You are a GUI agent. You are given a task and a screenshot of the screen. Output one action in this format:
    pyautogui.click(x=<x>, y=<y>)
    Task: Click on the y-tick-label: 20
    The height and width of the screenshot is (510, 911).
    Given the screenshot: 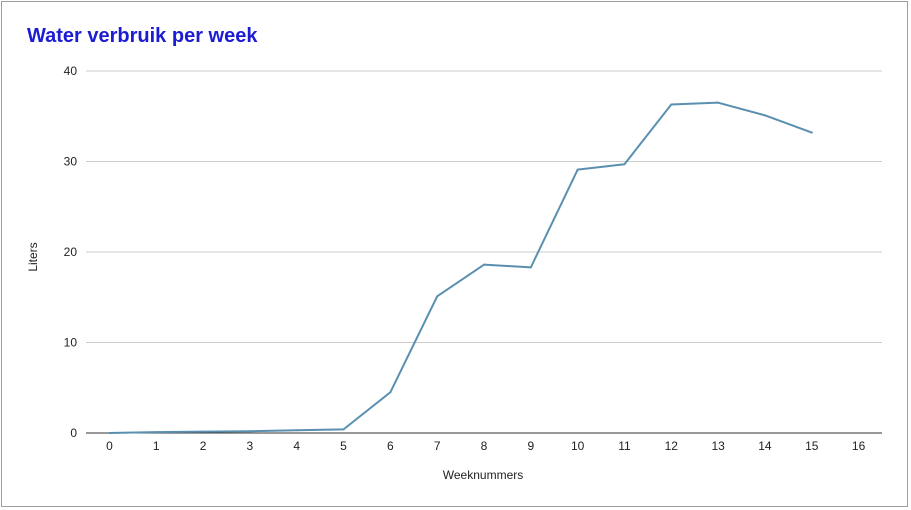 What is the action you would take?
    pyautogui.click(x=71, y=252)
    